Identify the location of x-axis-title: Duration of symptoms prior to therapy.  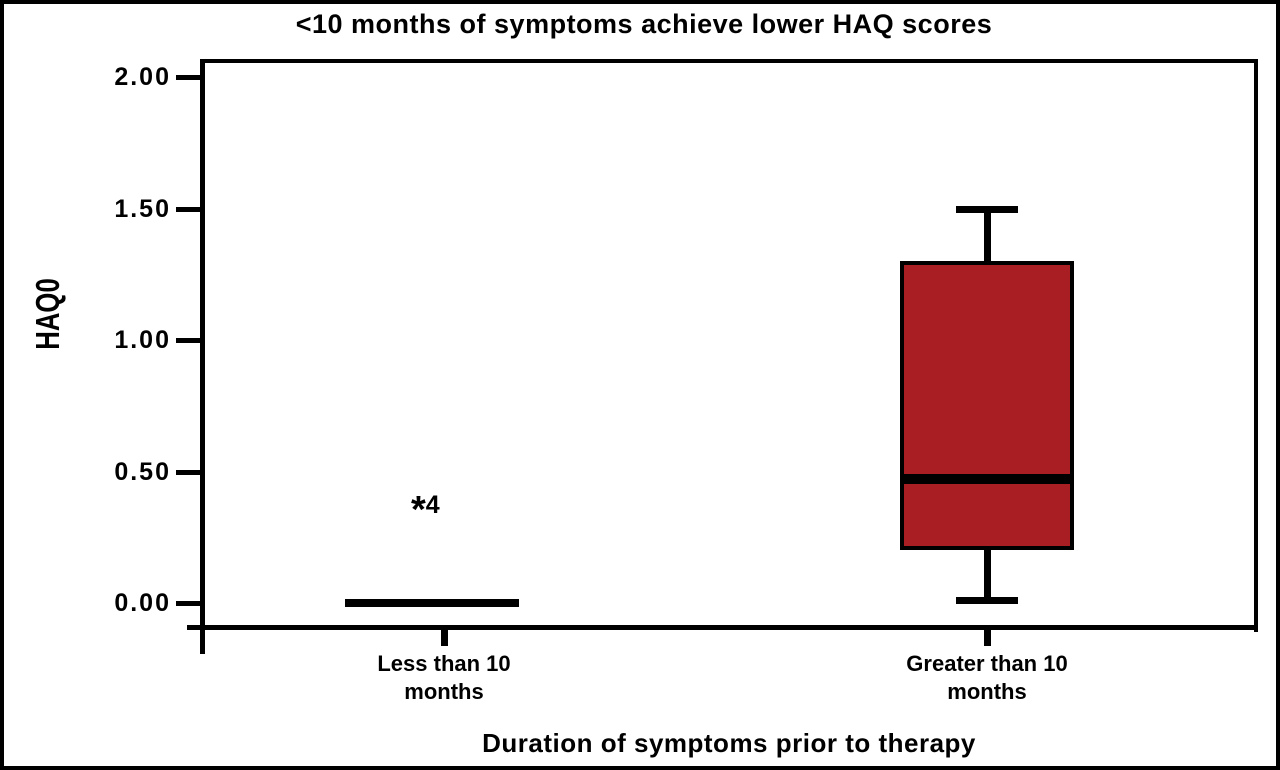
(729, 743).